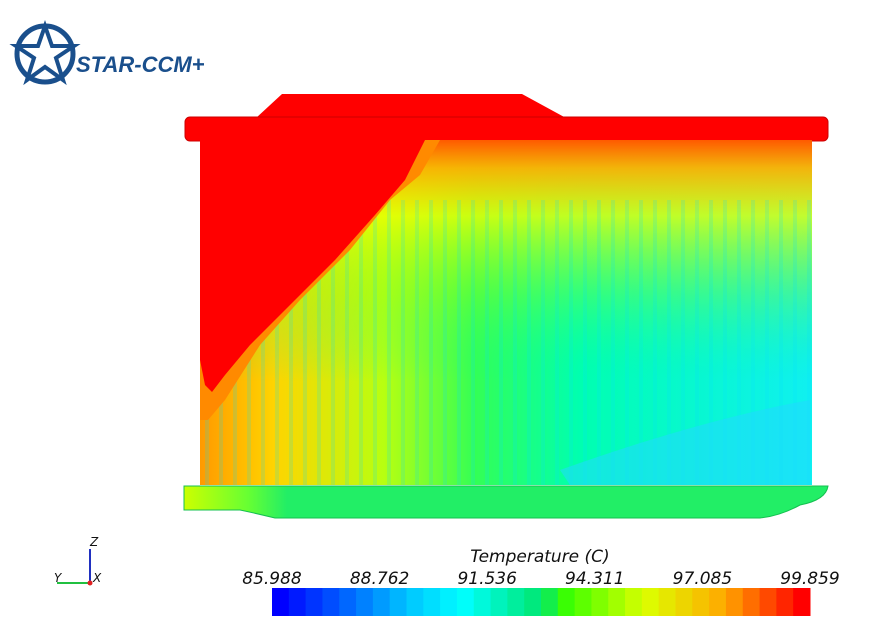  Describe the element at coordinates (809, 579) in the screenshot. I see `legend-tick-label: 99.859` at that location.